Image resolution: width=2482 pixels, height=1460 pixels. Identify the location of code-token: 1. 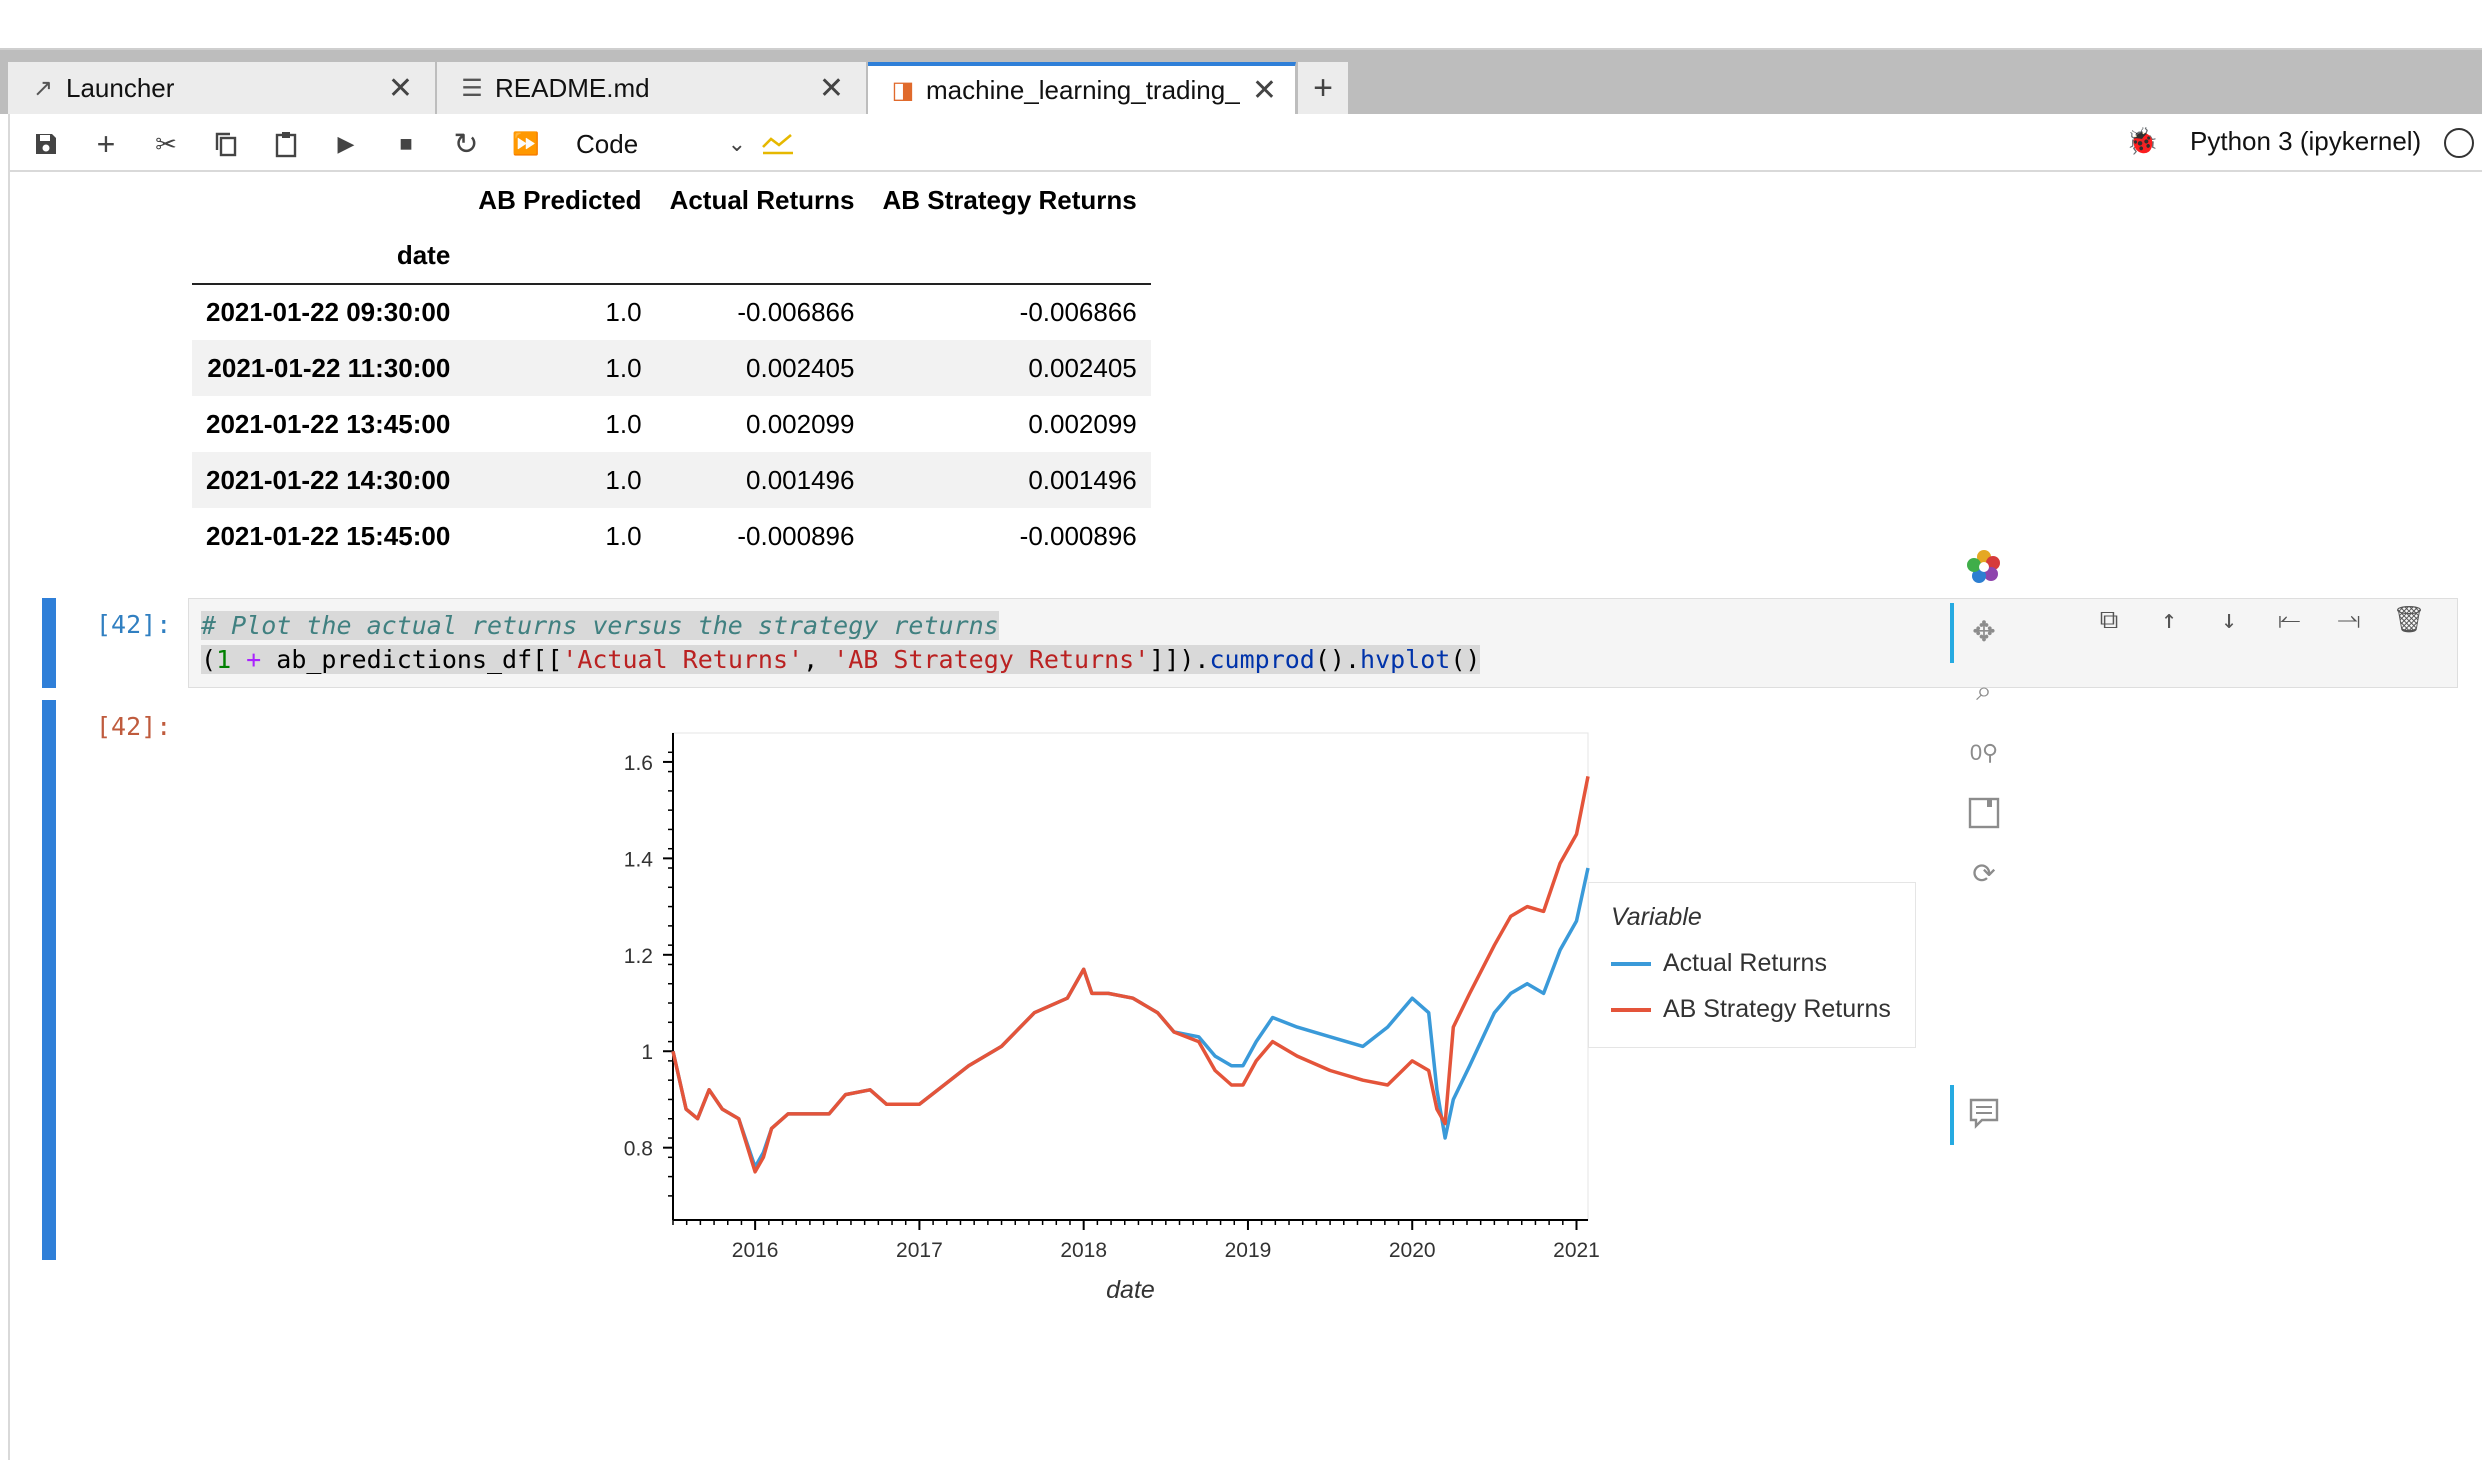
(224, 659).